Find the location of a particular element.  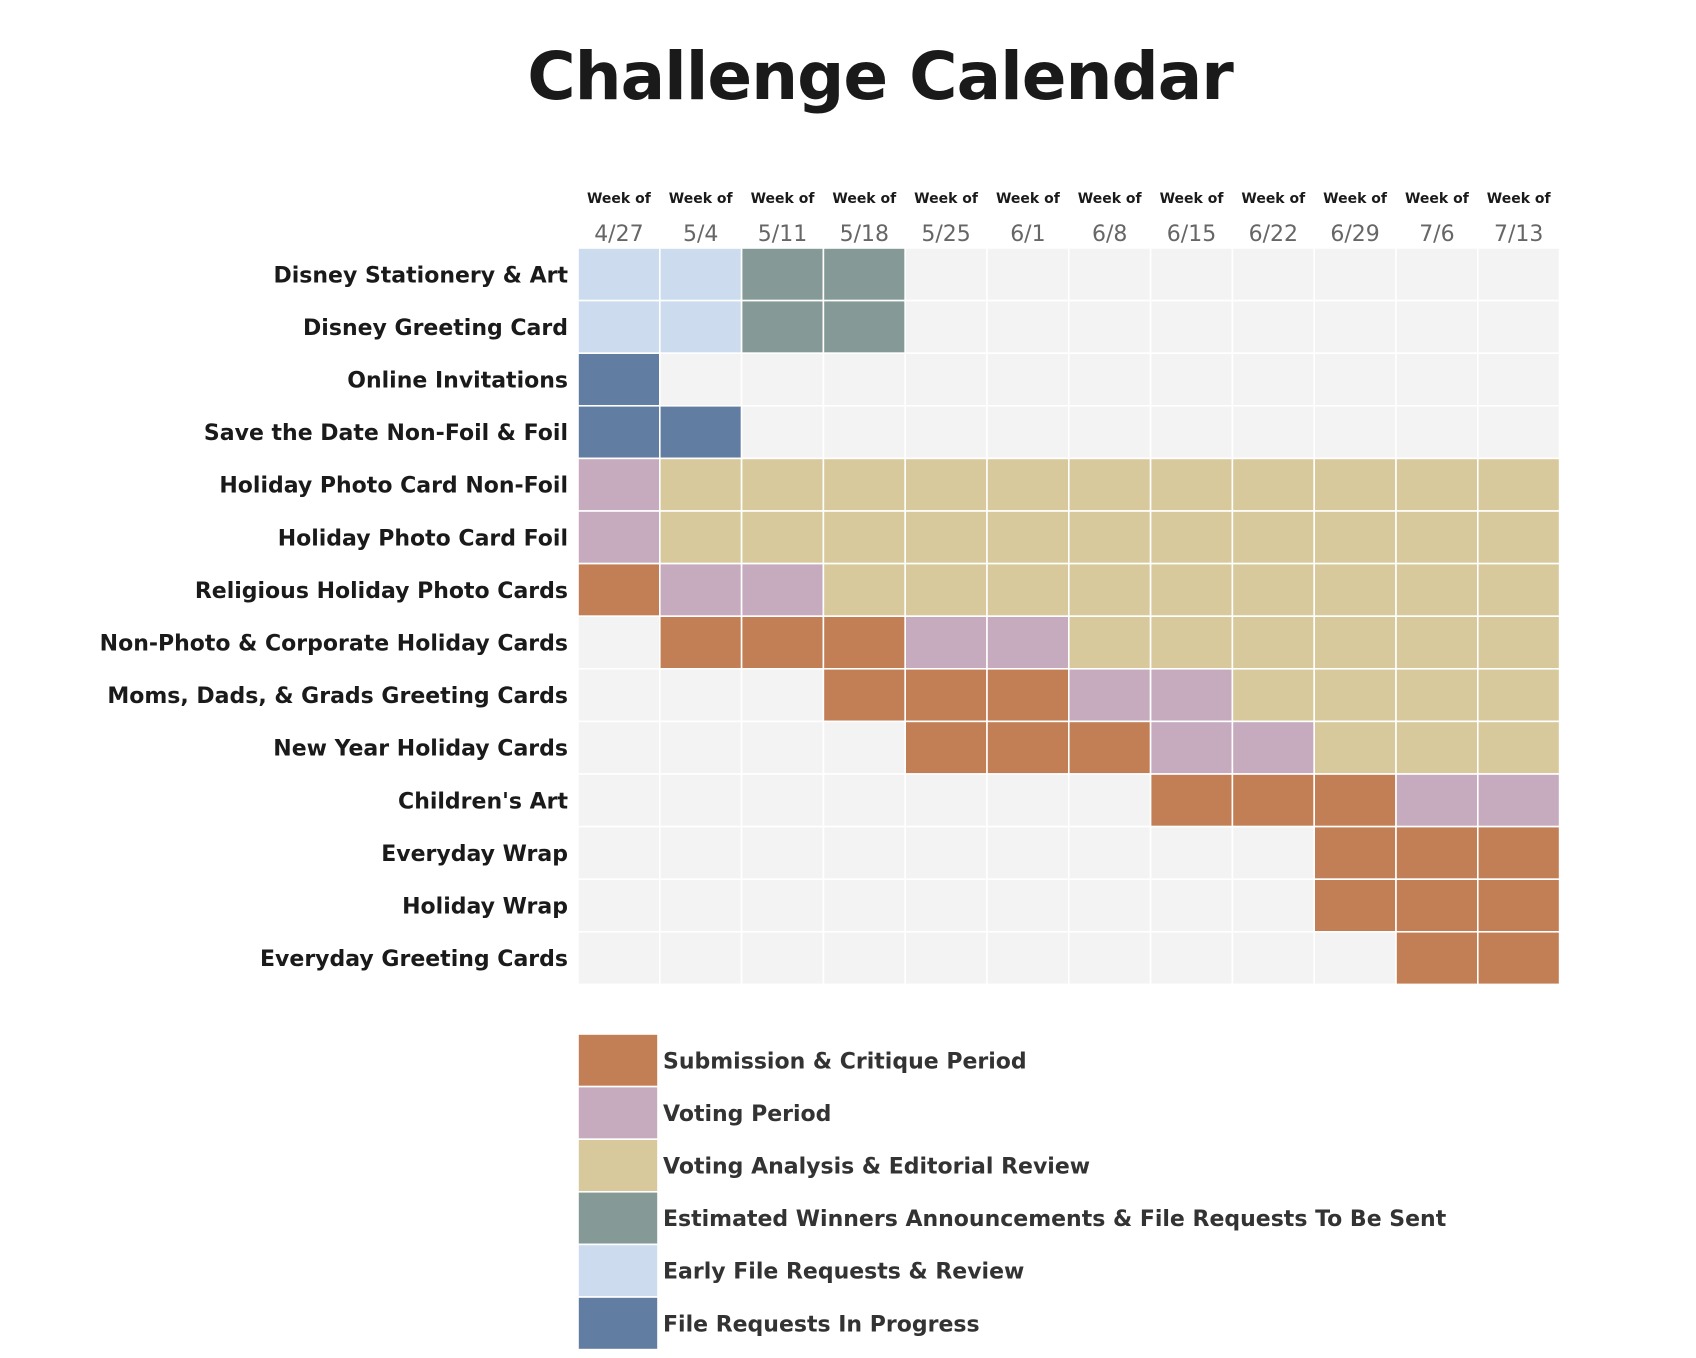

legend-swatch-early is located at coordinates (618, 1270).